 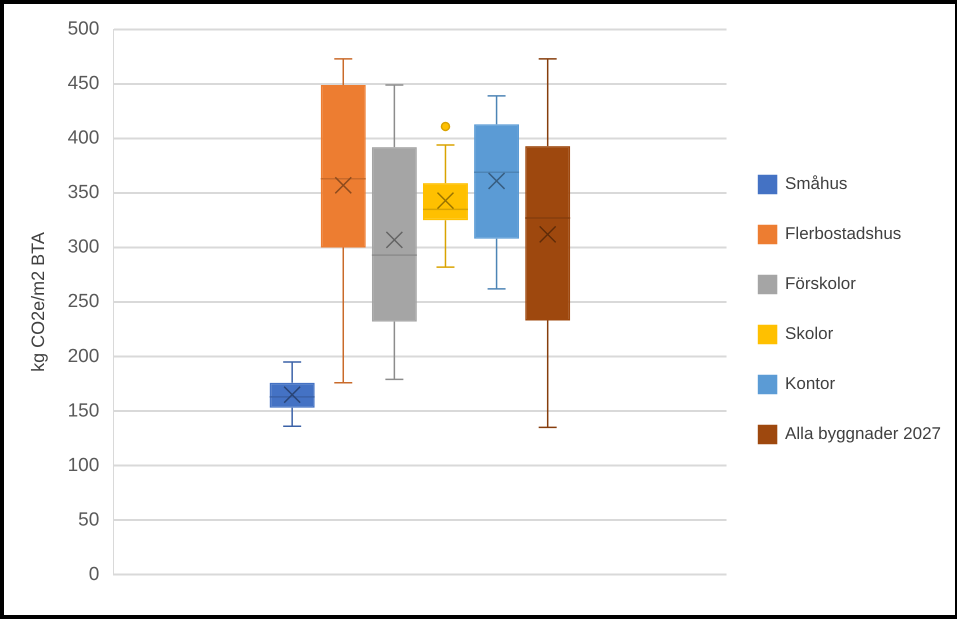 I want to click on legend-label: Skolor, so click(x=809, y=334).